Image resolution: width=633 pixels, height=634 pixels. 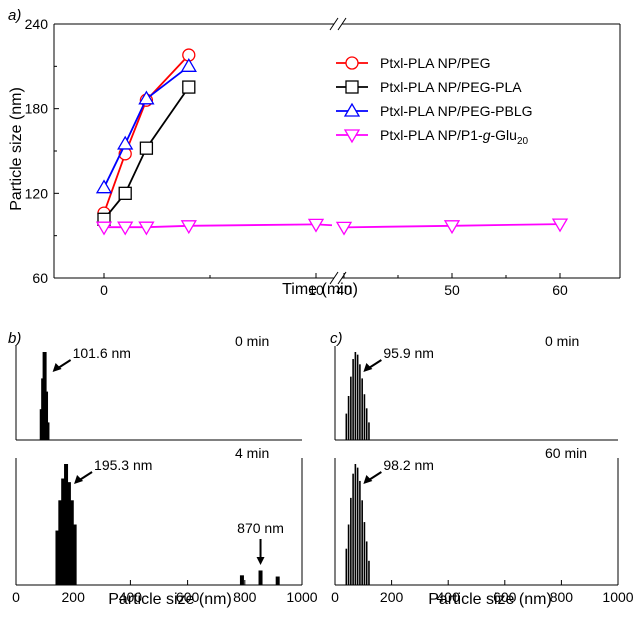 I want to click on panel-c-tag: c), so click(x=336, y=338).